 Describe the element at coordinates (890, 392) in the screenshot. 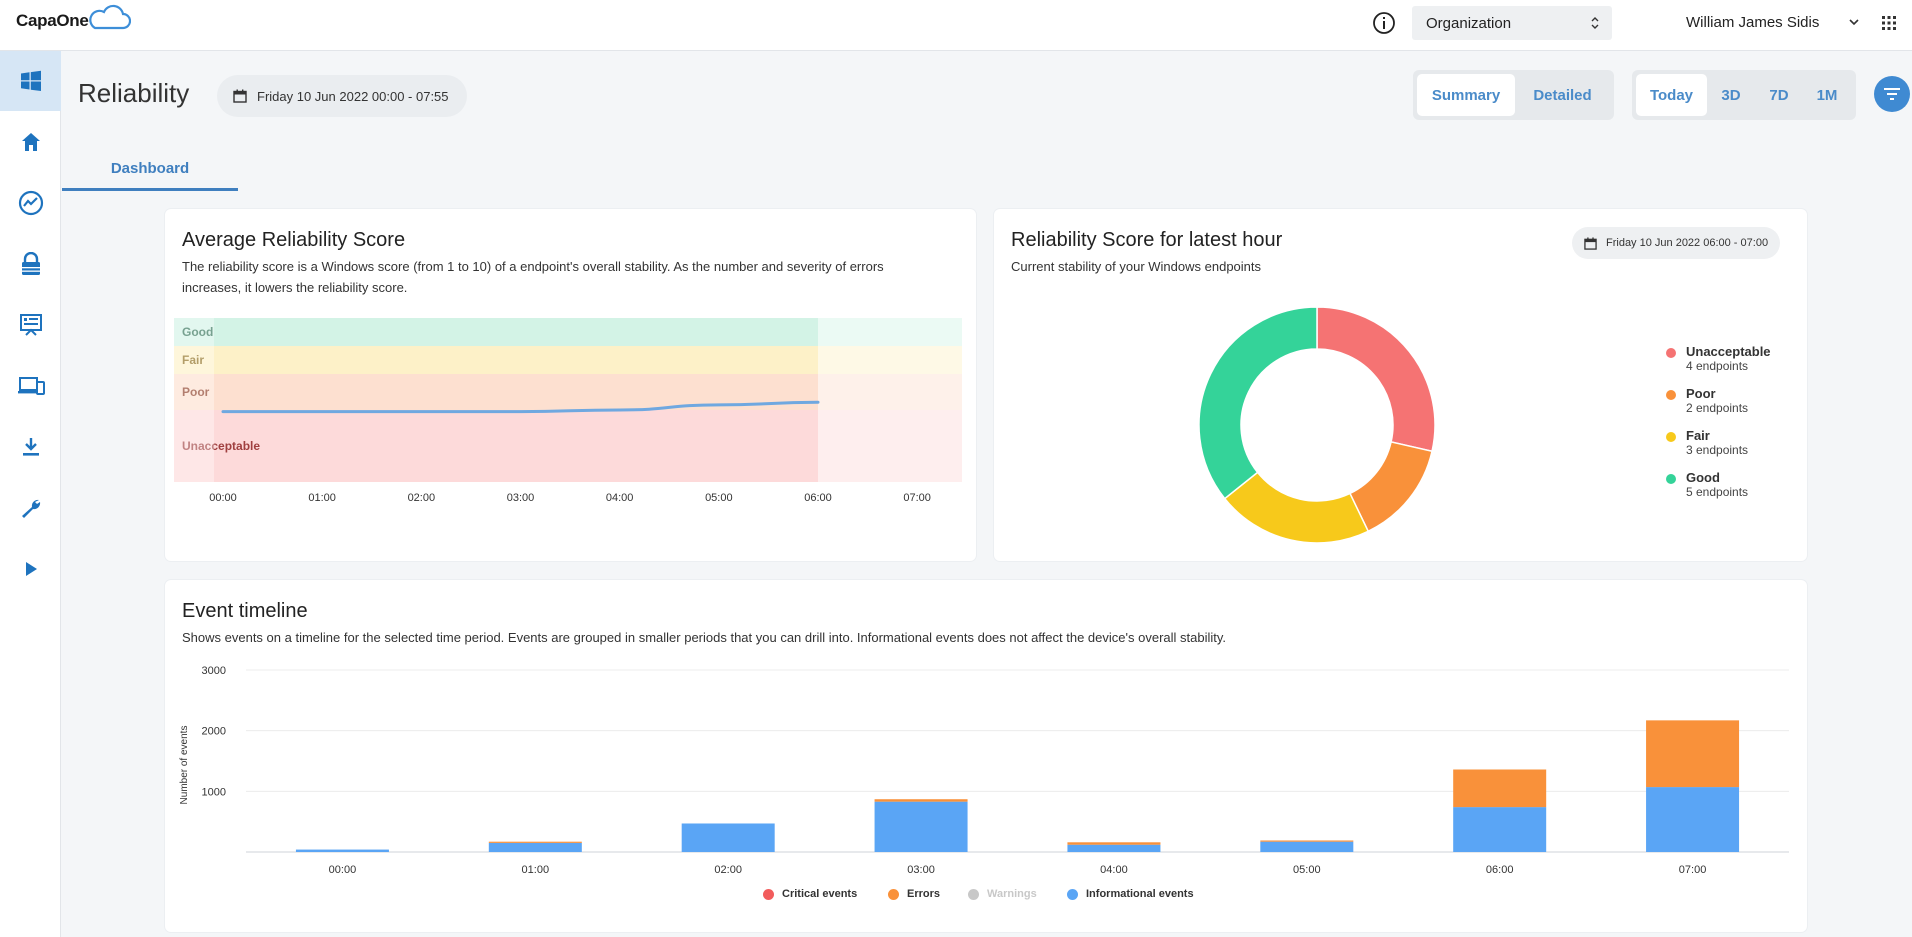

I see `band-future-poor` at that location.